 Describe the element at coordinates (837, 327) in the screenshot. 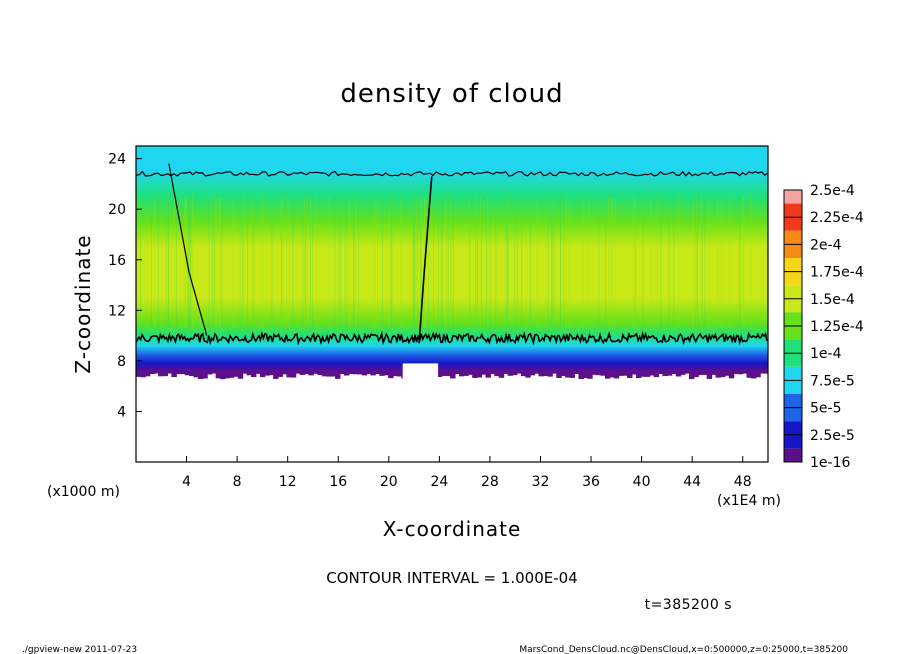

I see `colorbar-label: 1.25e-4` at that location.